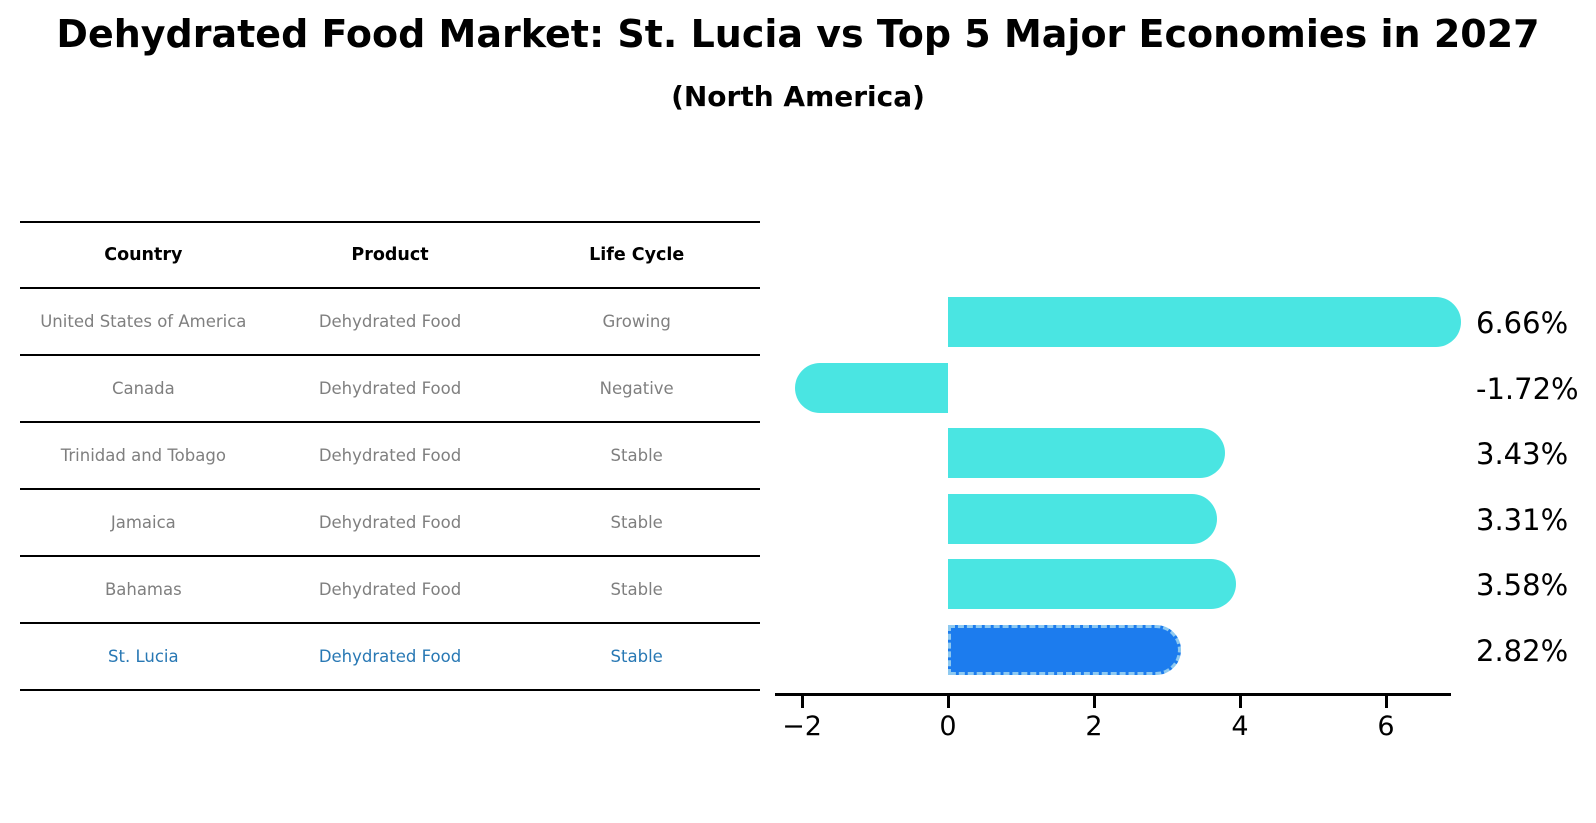 The image size is (1596, 823). Describe the element at coordinates (1087, 453) in the screenshot. I see `bar-trinidad-and-tobago` at that location.